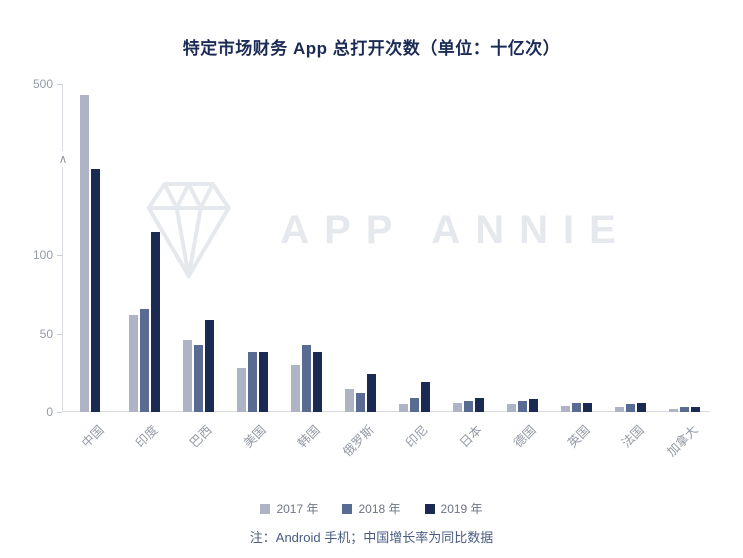 The height and width of the screenshot is (558, 743). What do you see at coordinates (682, 441) in the screenshot?
I see `x-axis-label: 加拿大` at bounding box center [682, 441].